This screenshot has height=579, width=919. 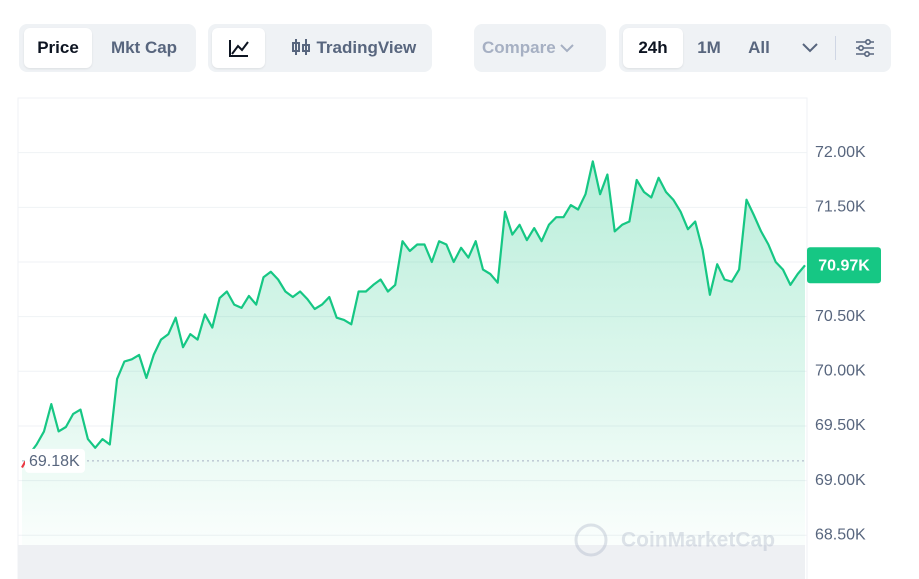 I want to click on y-tick-label: 70.00K, so click(x=840, y=371).